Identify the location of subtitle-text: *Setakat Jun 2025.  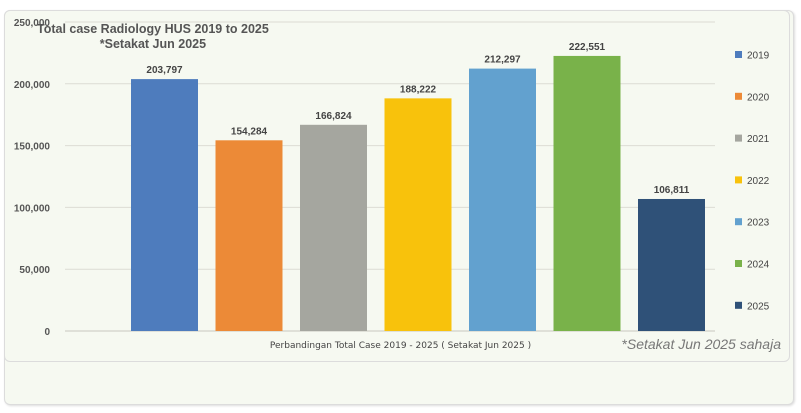
(153, 44).